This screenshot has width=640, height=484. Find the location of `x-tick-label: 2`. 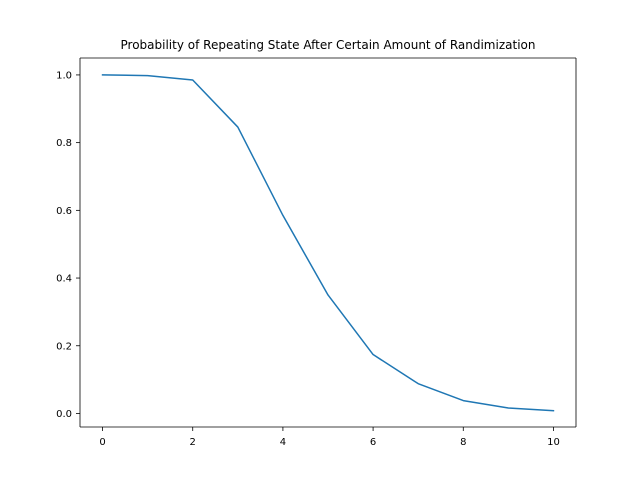

x-tick-label: 2 is located at coordinates (193, 442).